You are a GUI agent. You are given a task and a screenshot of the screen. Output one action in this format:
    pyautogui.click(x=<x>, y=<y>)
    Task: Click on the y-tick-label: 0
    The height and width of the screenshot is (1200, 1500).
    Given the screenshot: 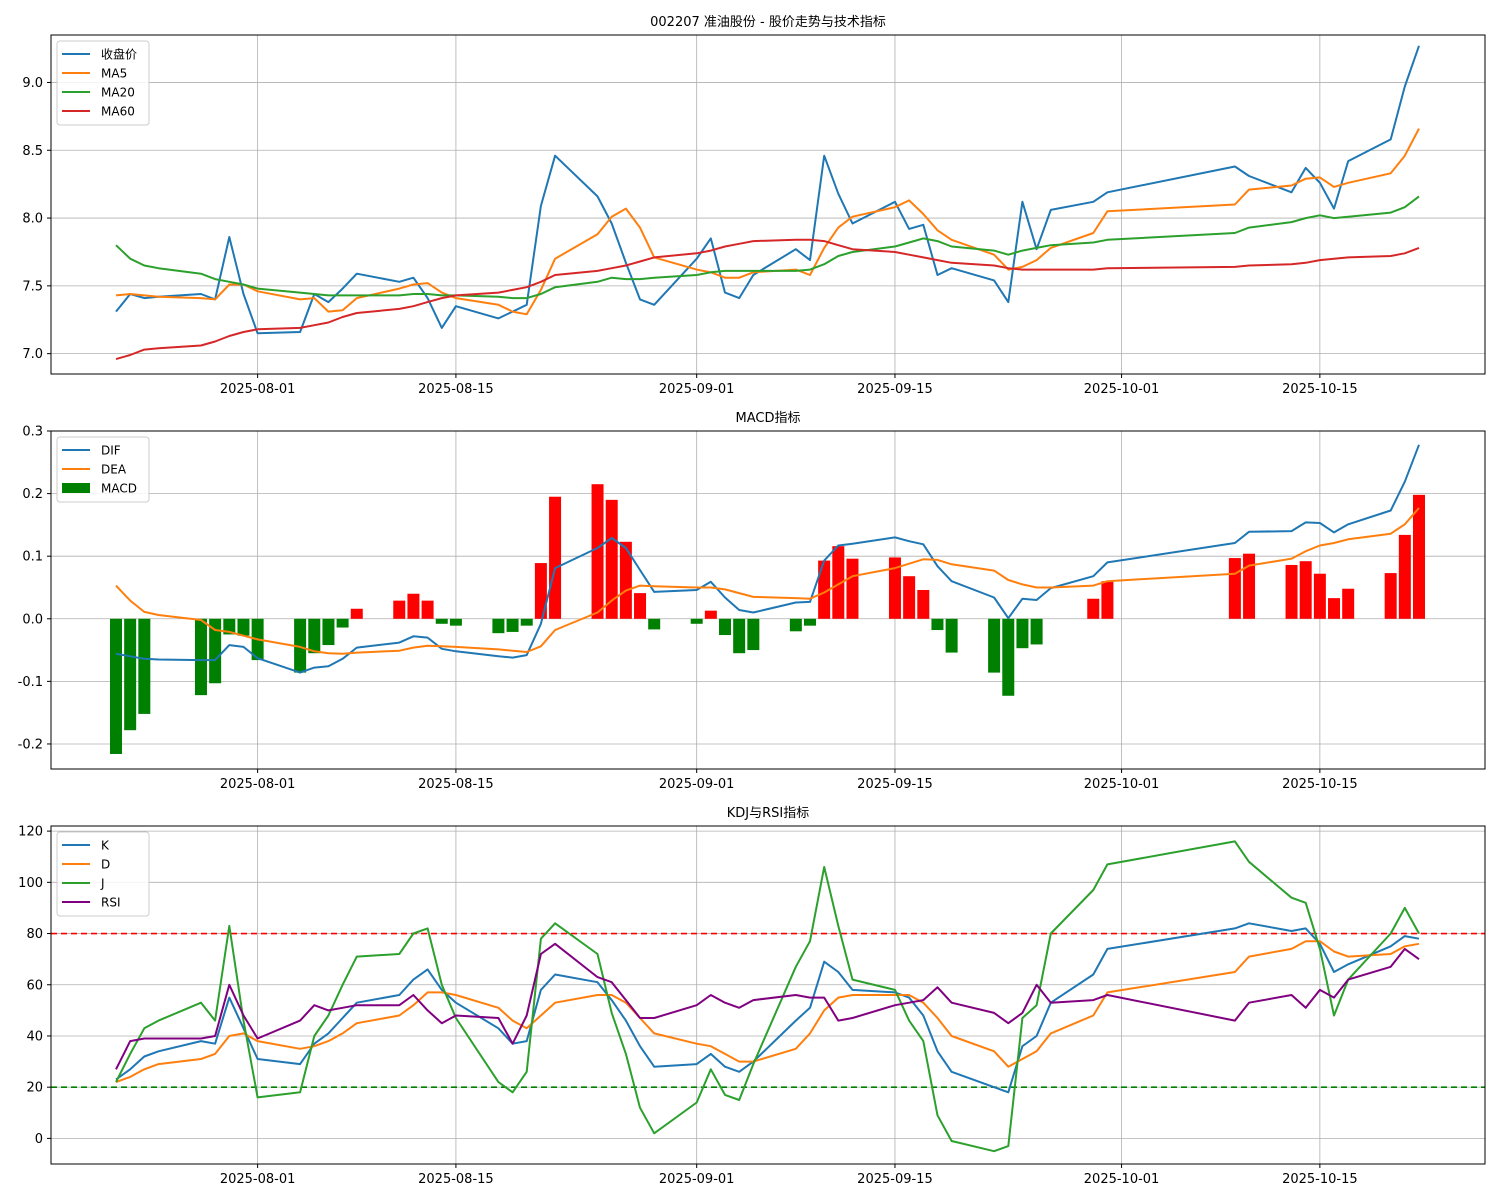 What is the action you would take?
    pyautogui.click(x=39, y=1139)
    